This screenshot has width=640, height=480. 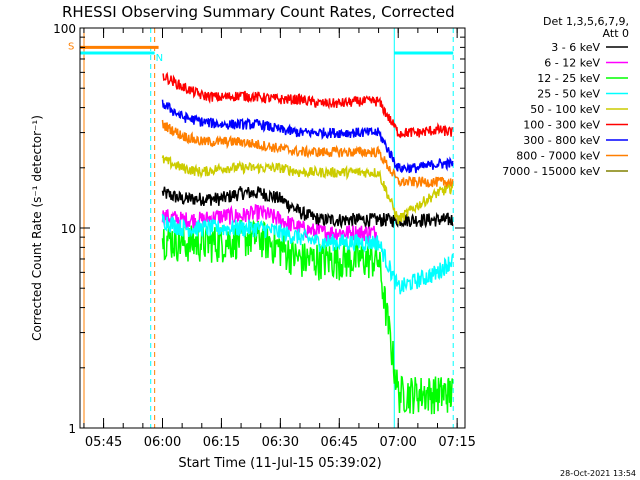 I want to click on x-tick-label: 06:15, so click(x=221, y=442).